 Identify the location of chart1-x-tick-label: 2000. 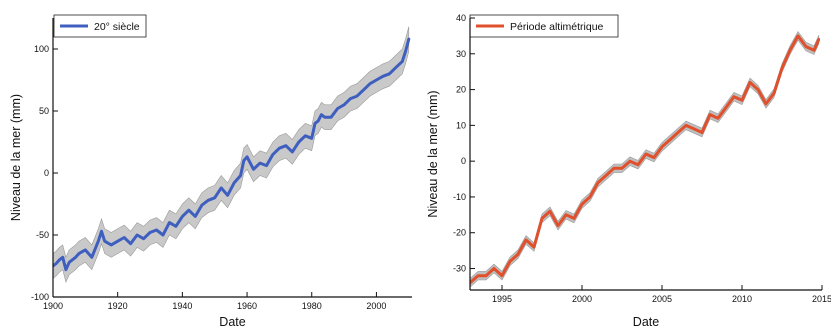
(376, 306).